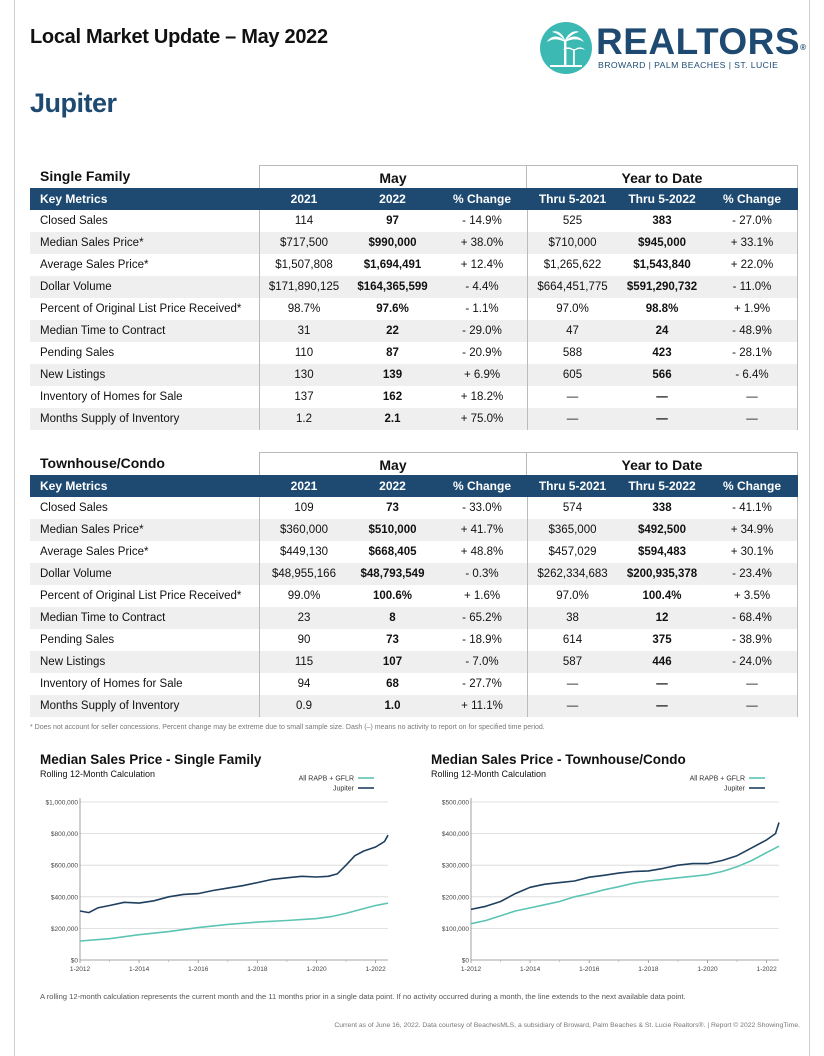 The image size is (824, 1056). Describe the element at coordinates (73, 103) in the screenshot. I see `area-title: Jupiter` at that location.